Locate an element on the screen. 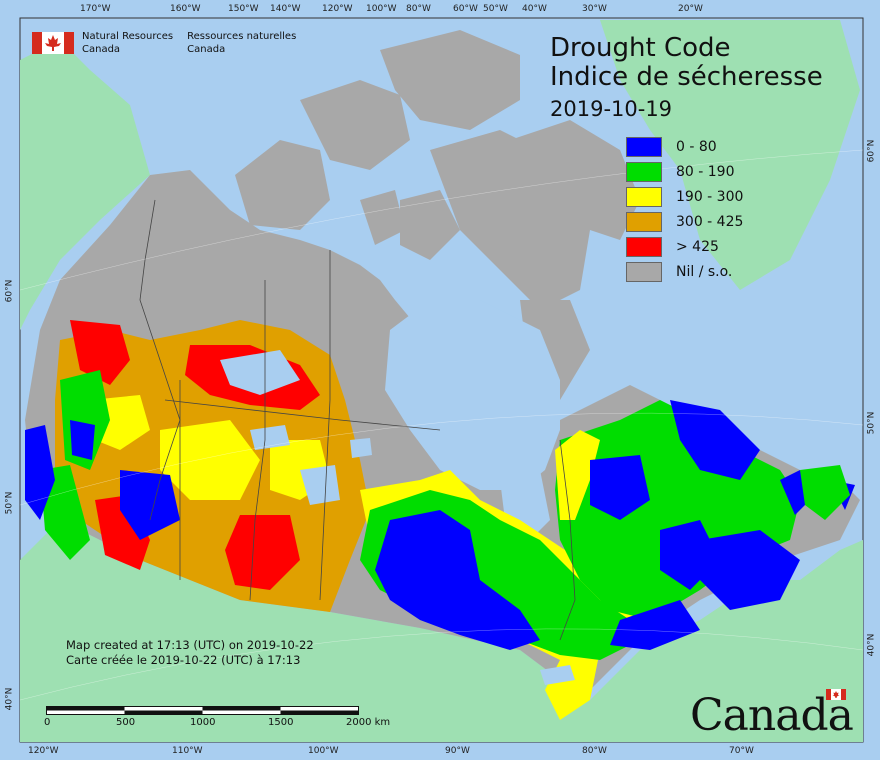 The width and height of the screenshot is (880, 760). tick-top-100w: 100°W is located at coordinates (381, 9).